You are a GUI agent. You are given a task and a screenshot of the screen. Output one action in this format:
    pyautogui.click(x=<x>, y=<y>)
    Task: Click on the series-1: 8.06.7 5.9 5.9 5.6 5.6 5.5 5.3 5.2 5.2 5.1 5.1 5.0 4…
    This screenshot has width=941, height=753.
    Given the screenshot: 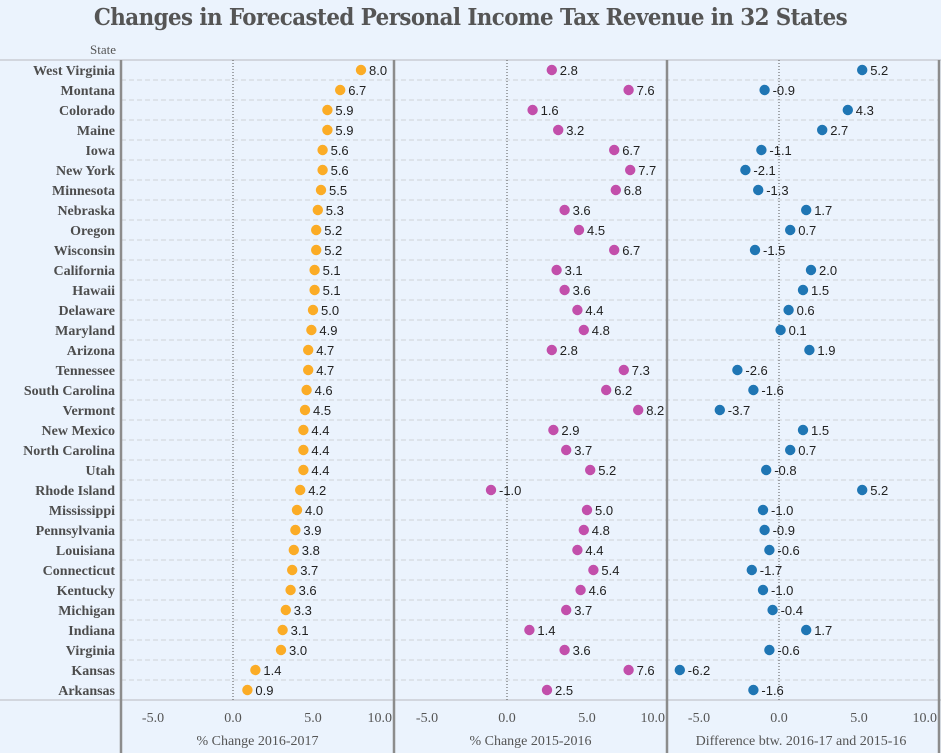 What is the action you would take?
    pyautogui.click(x=314, y=380)
    